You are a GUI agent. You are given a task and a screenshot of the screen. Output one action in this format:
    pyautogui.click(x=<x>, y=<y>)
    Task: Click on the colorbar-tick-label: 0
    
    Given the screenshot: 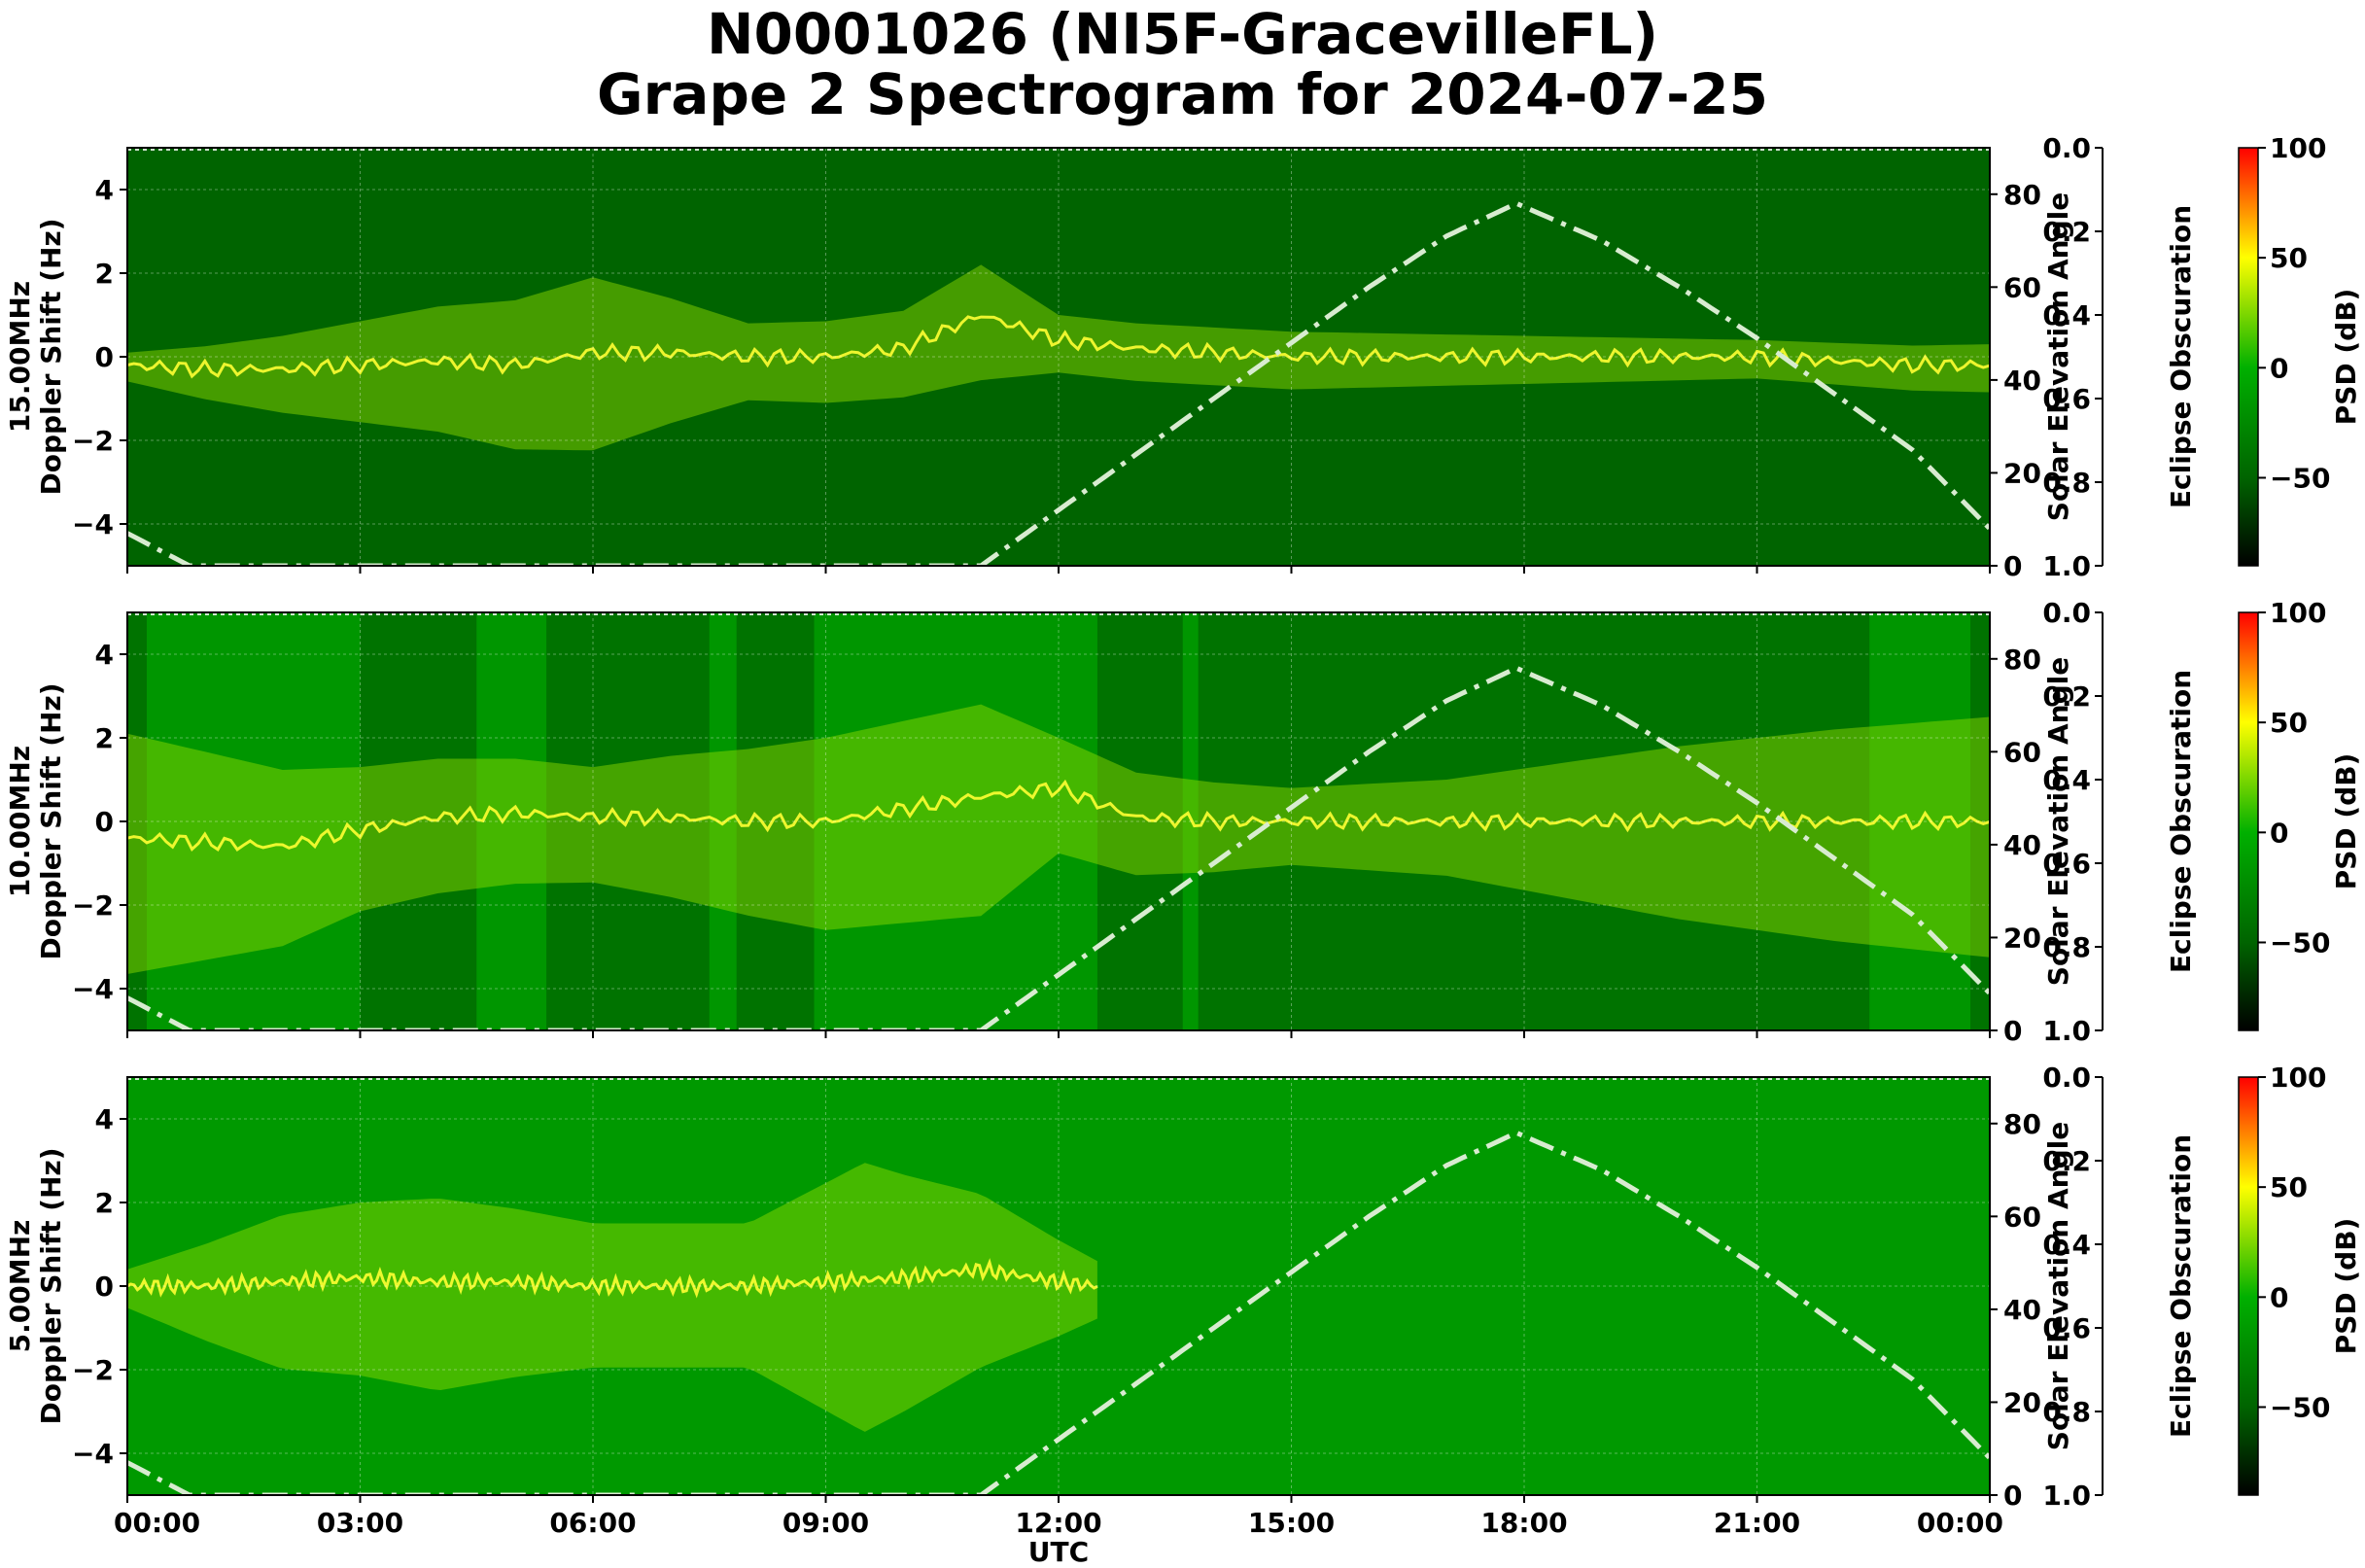 What is the action you would take?
    pyautogui.click(x=2279, y=368)
    